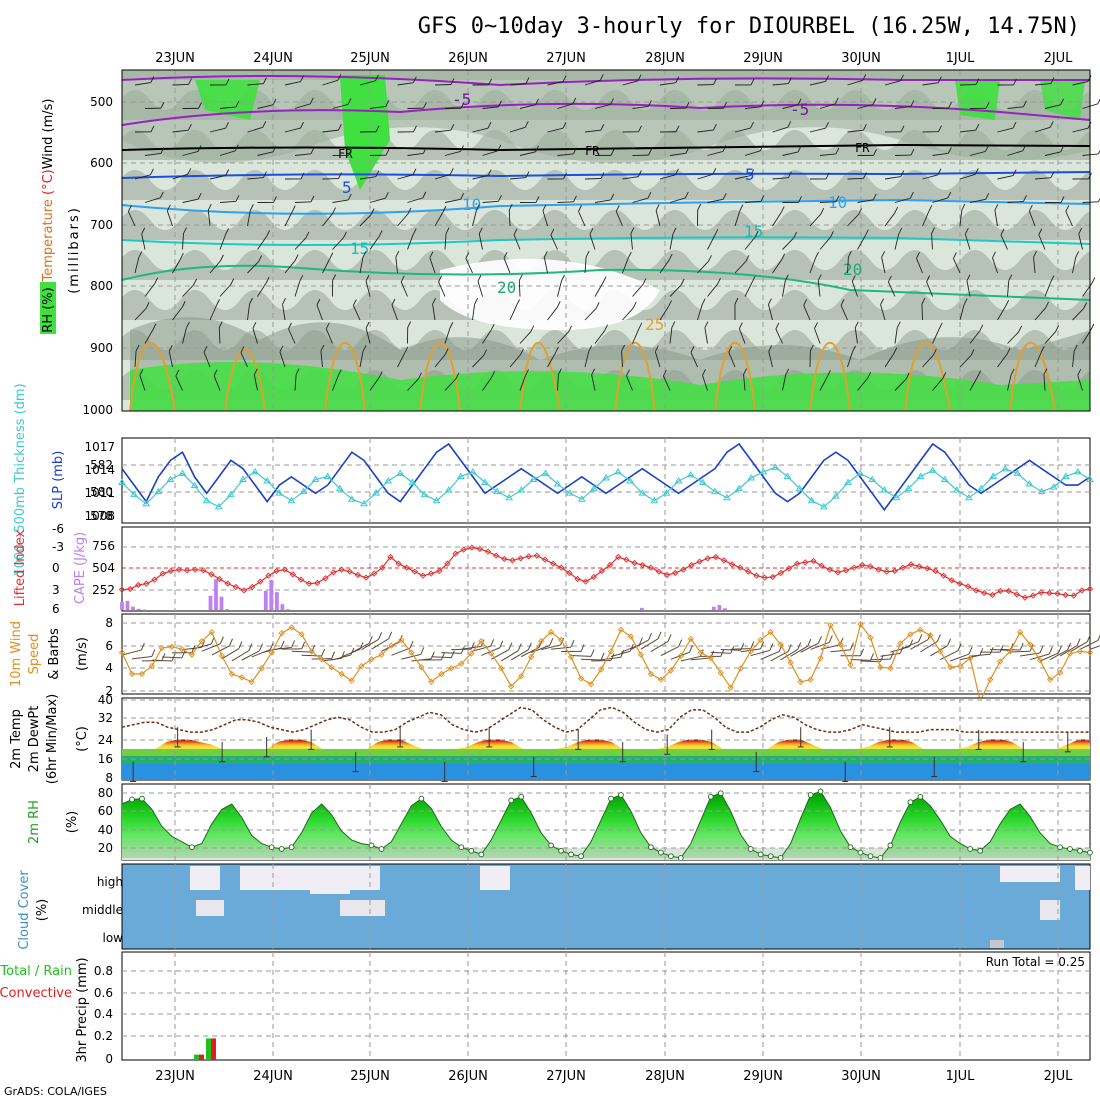 This screenshot has height=1100, width=1100. Describe the element at coordinates (103, 993) in the screenshot. I see `ytick-precip-0.6: 0.6` at that location.